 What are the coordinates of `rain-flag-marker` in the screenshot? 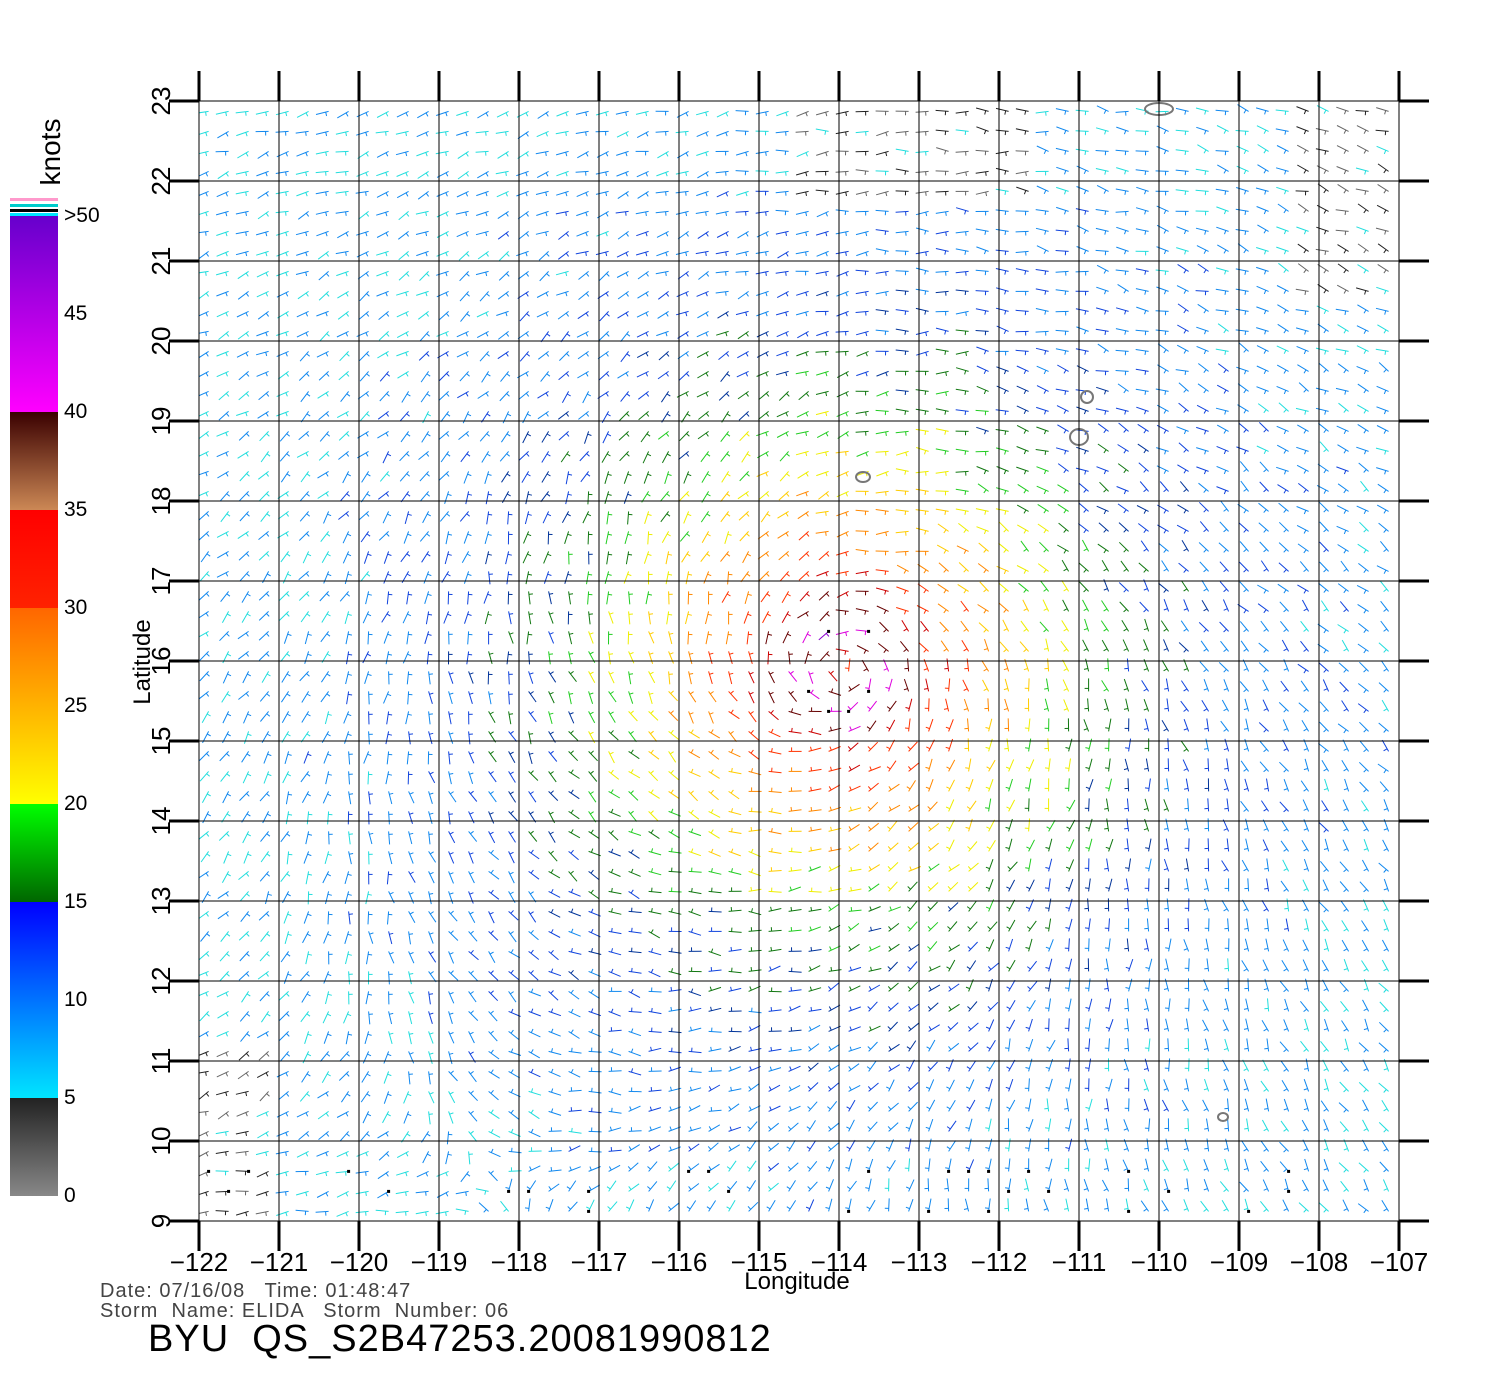 It's located at (729, 1191).